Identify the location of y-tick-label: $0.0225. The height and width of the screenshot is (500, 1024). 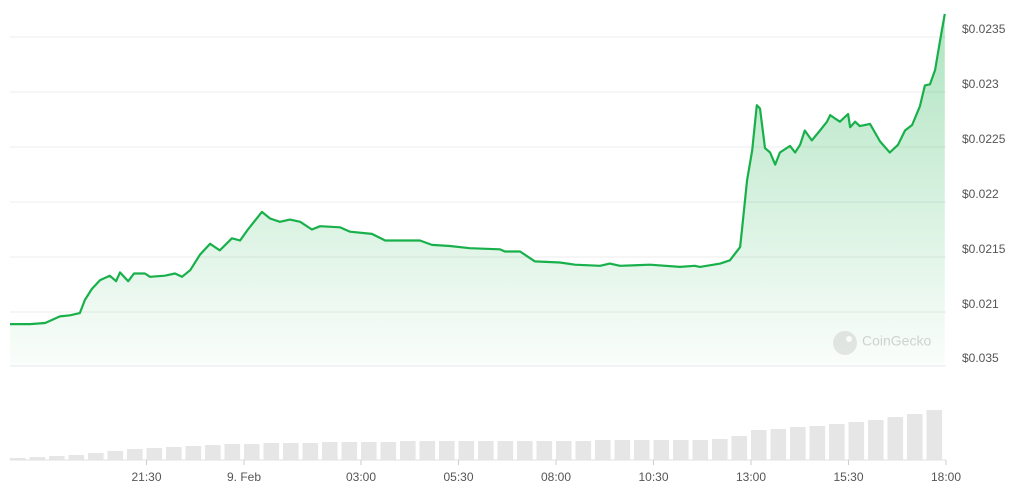
(984, 139).